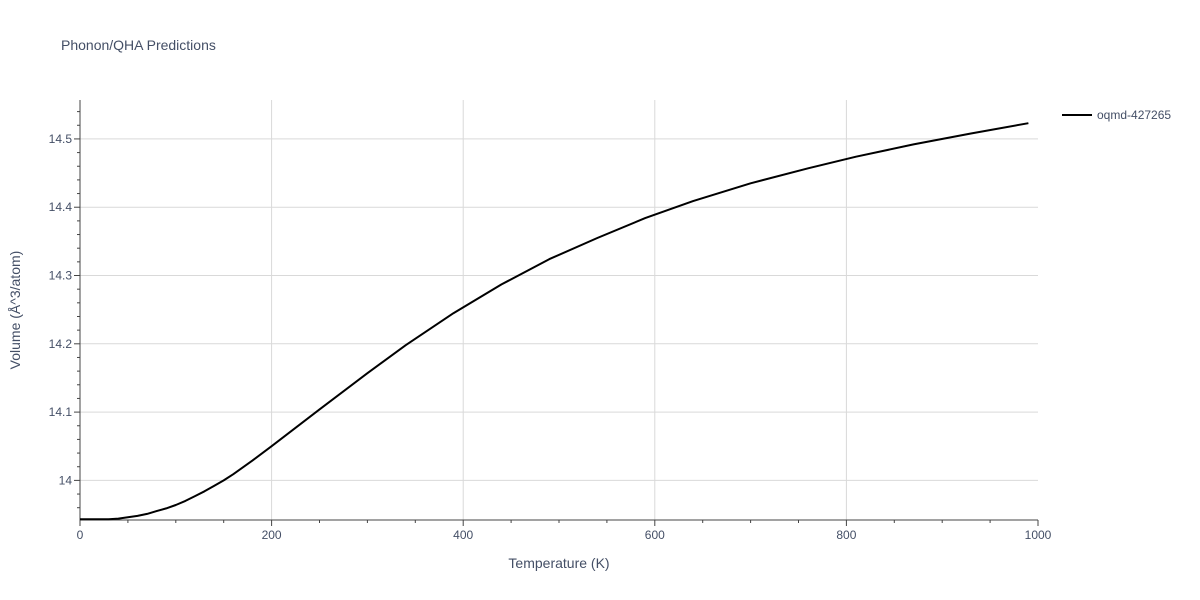 The height and width of the screenshot is (600, 1200). What do you see at coordinates (61, 207) in the screenshot?
I see `y-tick-label: 14.4` at bounding box center [61, 207].